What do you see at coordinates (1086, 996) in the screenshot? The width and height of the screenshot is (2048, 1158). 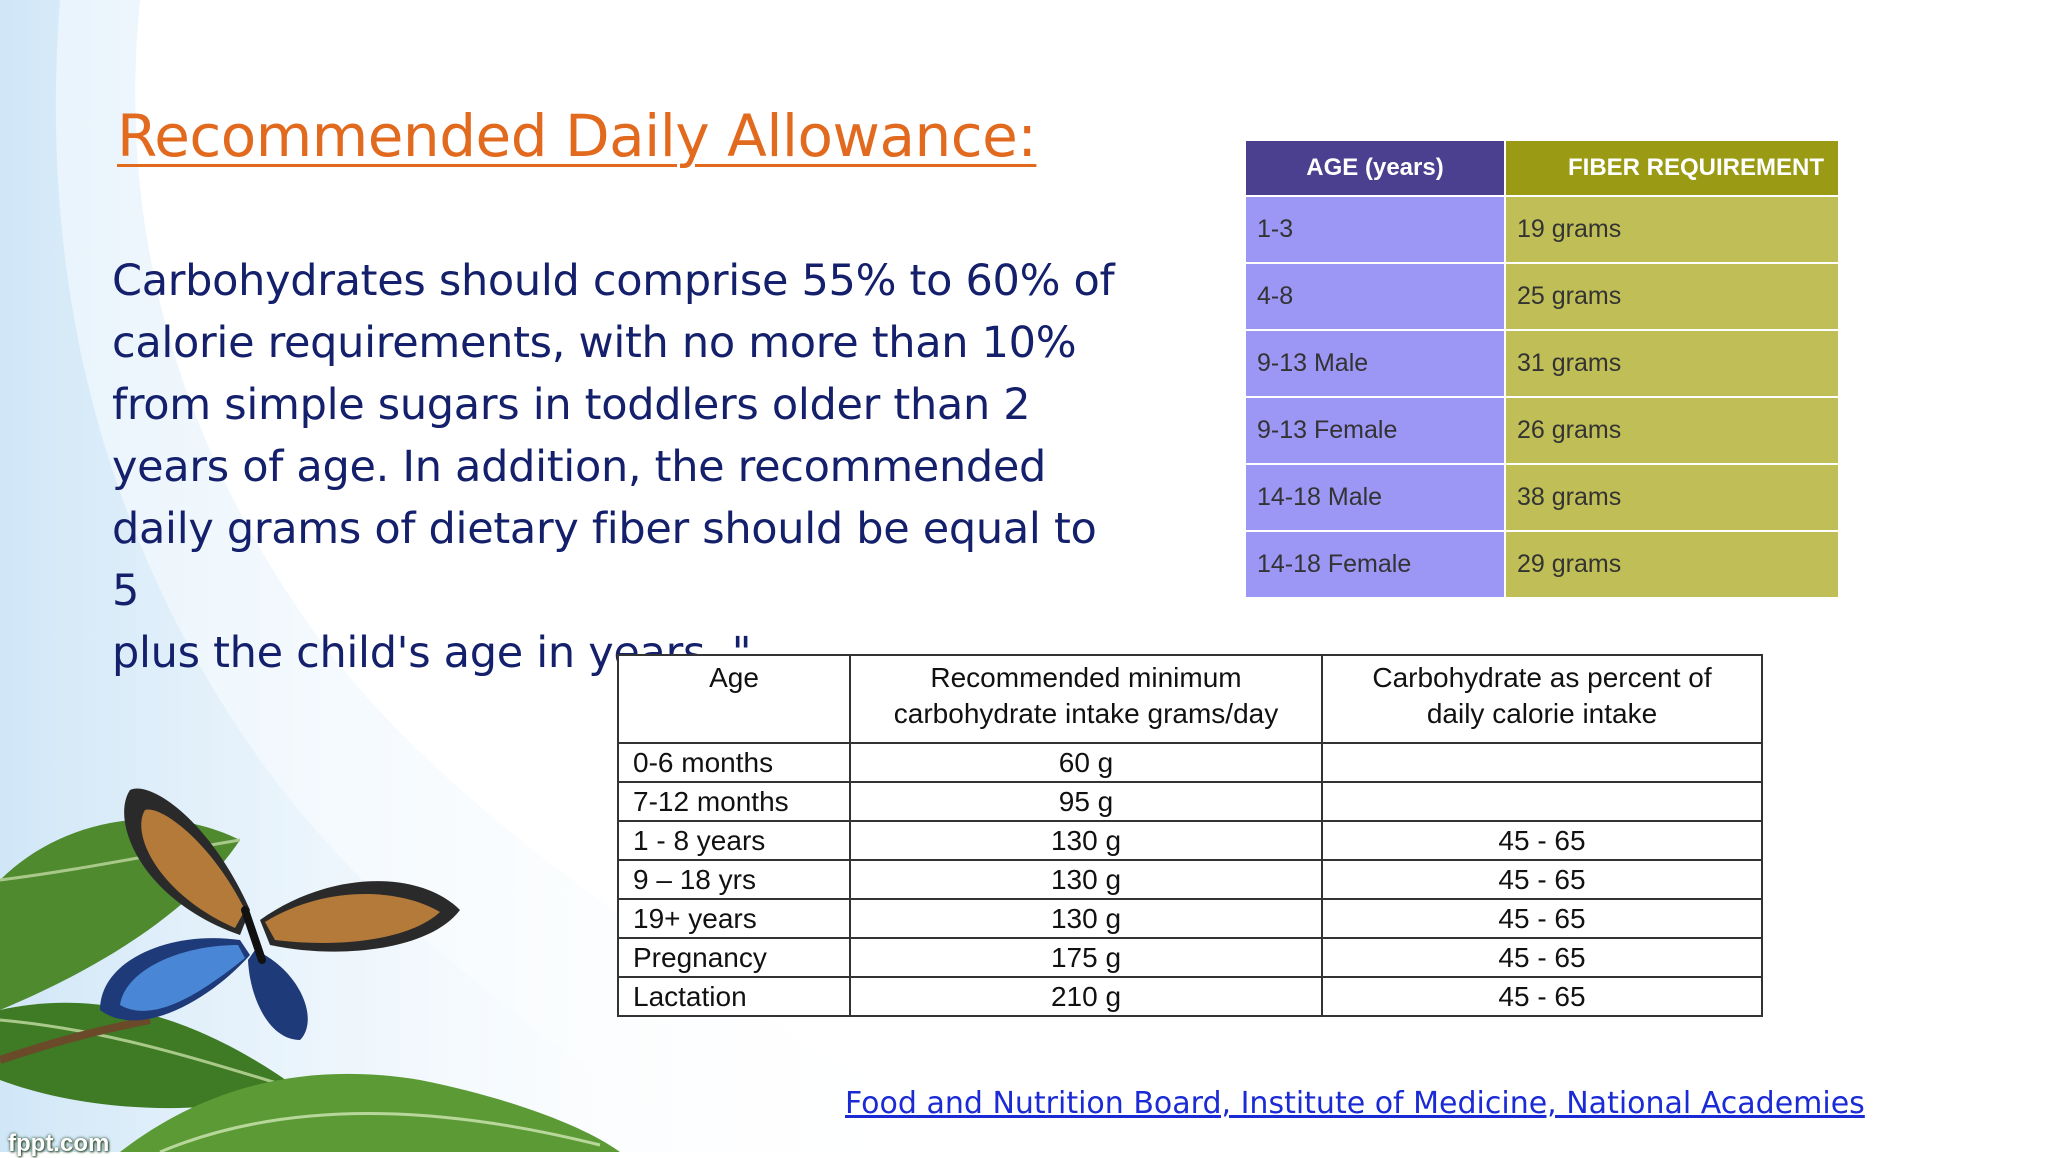 I see `cell-min: 210 g` at bounding box center [1086, 996].